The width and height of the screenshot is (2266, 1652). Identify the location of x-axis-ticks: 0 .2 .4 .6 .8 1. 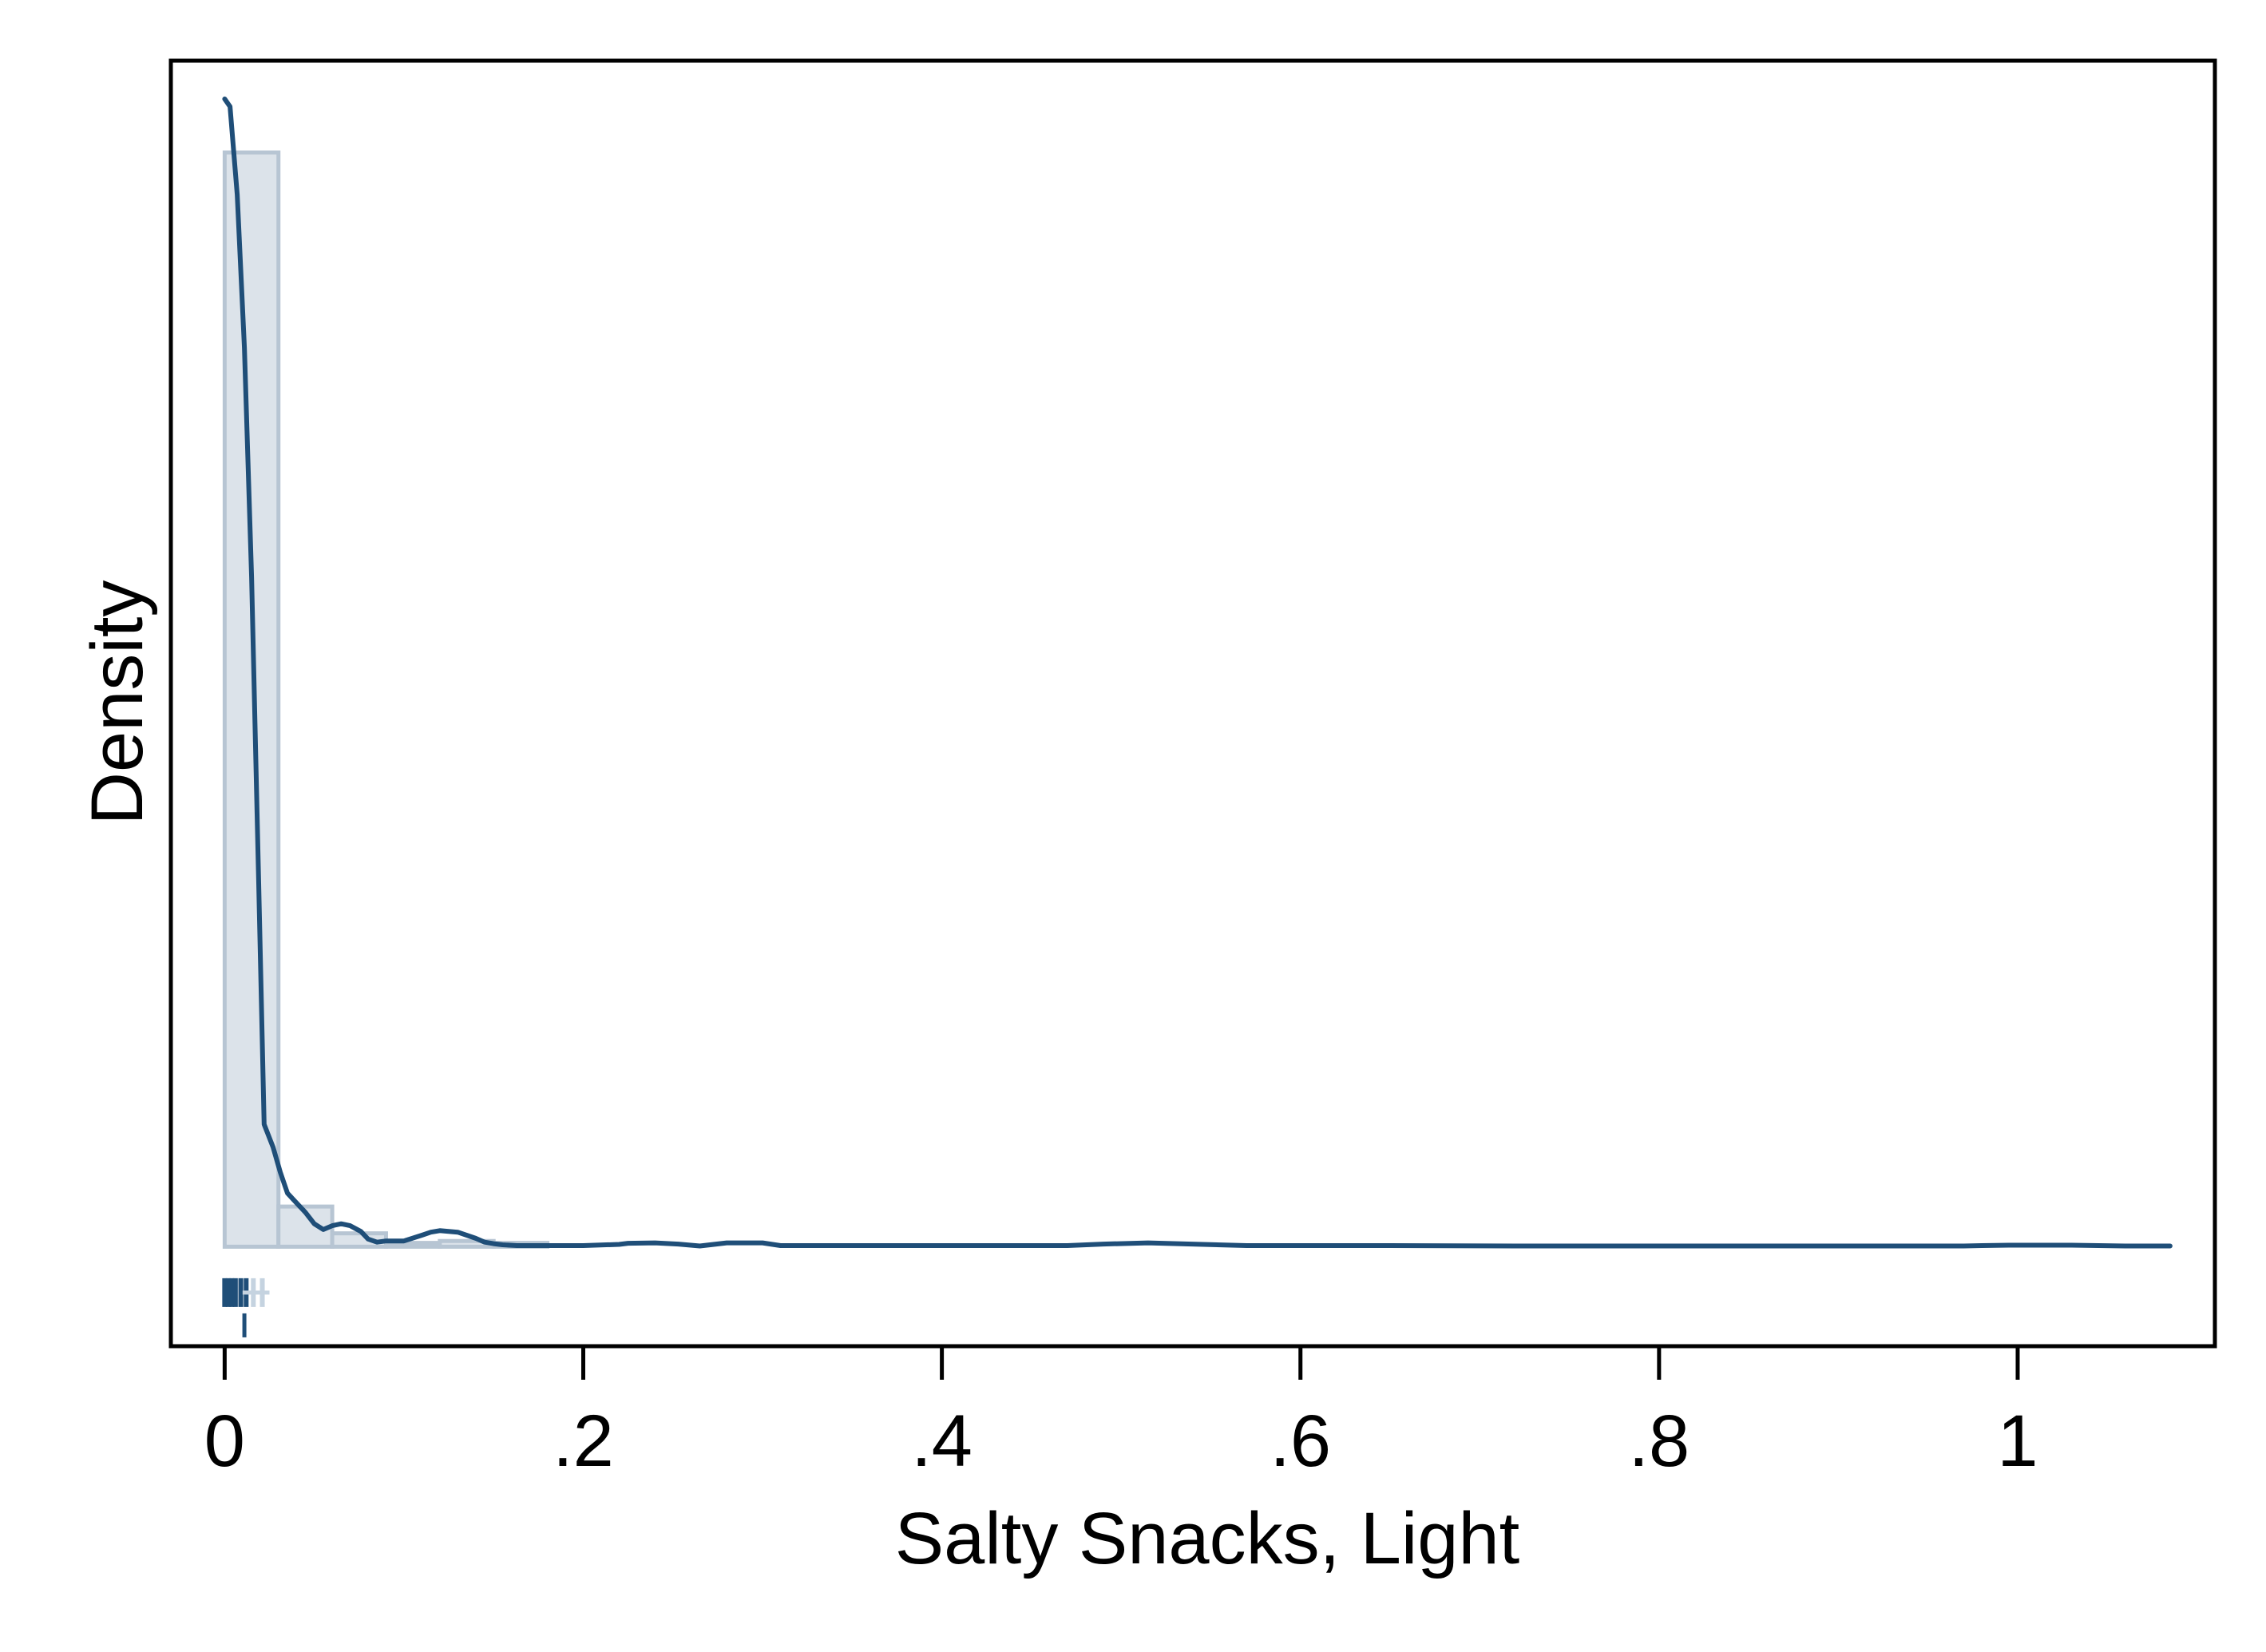
(1121, 1414).